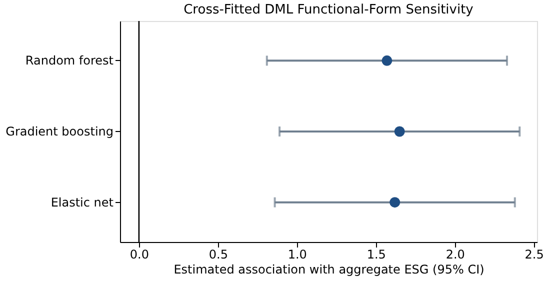 This screenshot has height=286, width=550. What do you see at coordinates (455, 255) in the screenshot?
I see `x-tick-label: 2.0` at bounding box center [455, 255].